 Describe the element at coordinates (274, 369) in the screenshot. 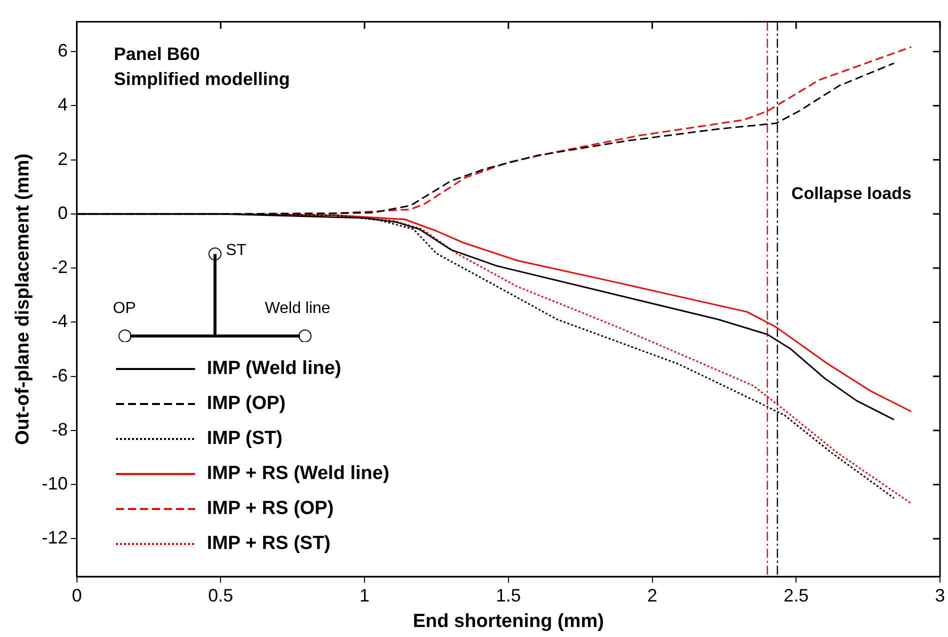

I see `legend-label: IMP (Weld line)` at that location.